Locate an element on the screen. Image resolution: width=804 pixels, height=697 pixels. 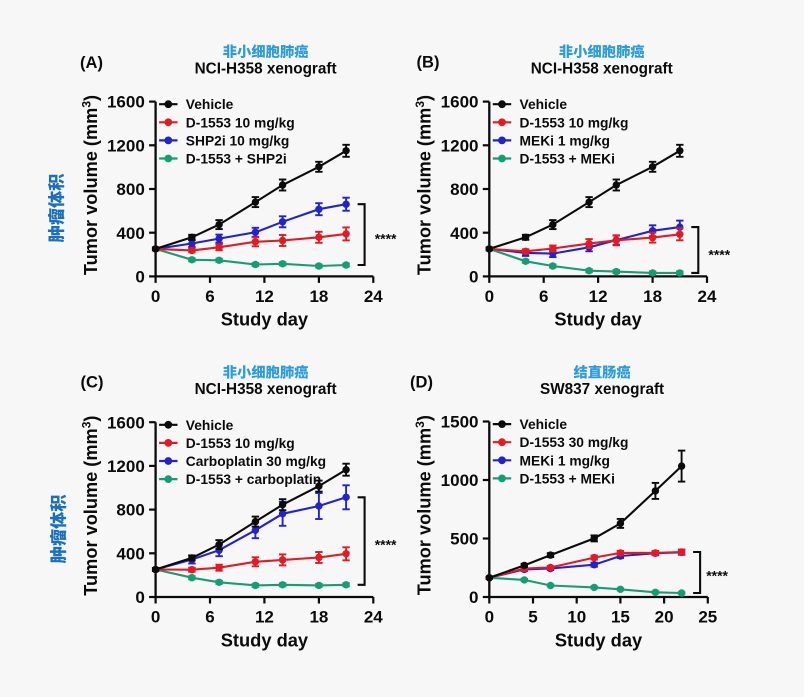
svg-text: 20 is located at coordinates (664, 617).